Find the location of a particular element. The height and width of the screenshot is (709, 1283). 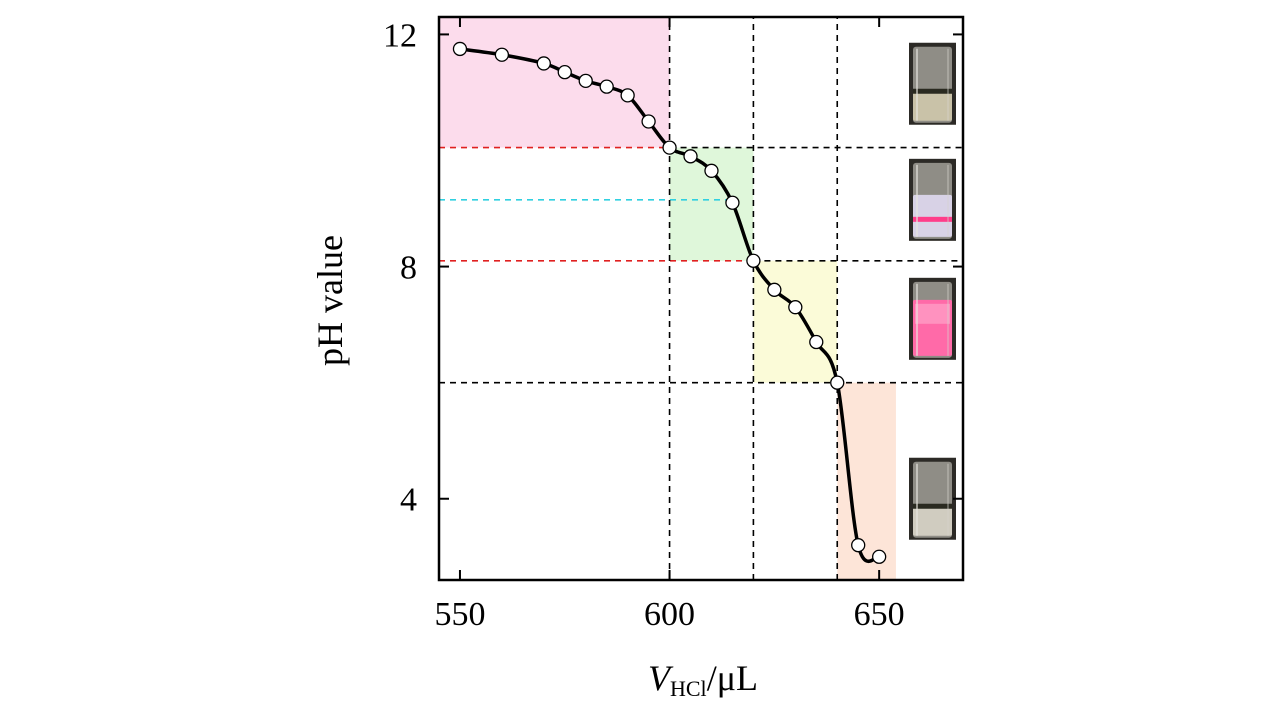

y-tick-label: 4 is located at coordinates (408, 500).